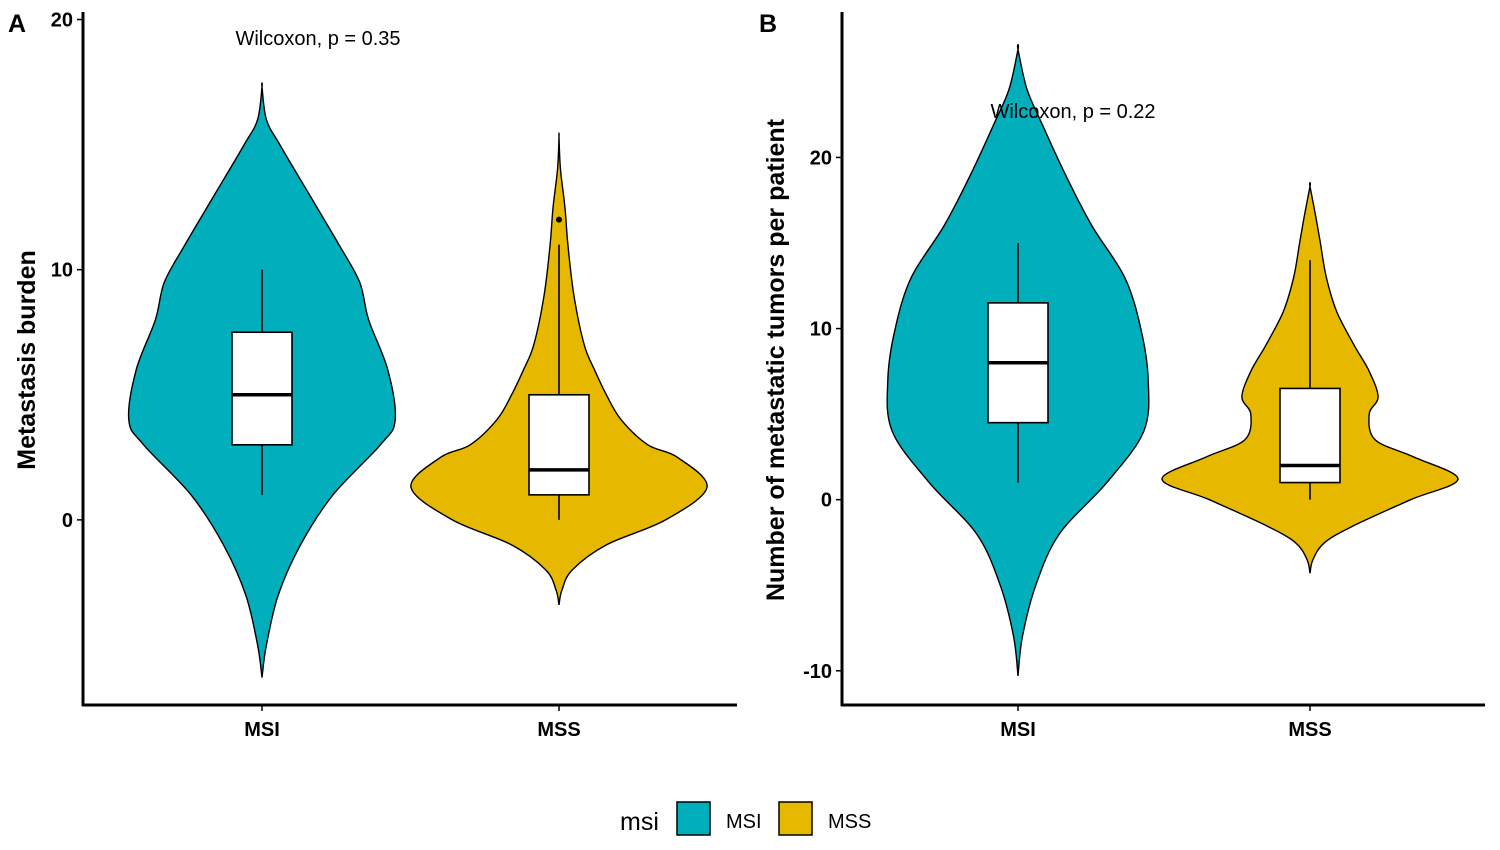 The height and width of the screenshot is (850, 1500). What do you see at coordinates (317, 39) in the screenshot?
I see `panel-a-wilcoxon-annotation: Wilcoxon, p = 0.35` at bounding box center [317, 39].